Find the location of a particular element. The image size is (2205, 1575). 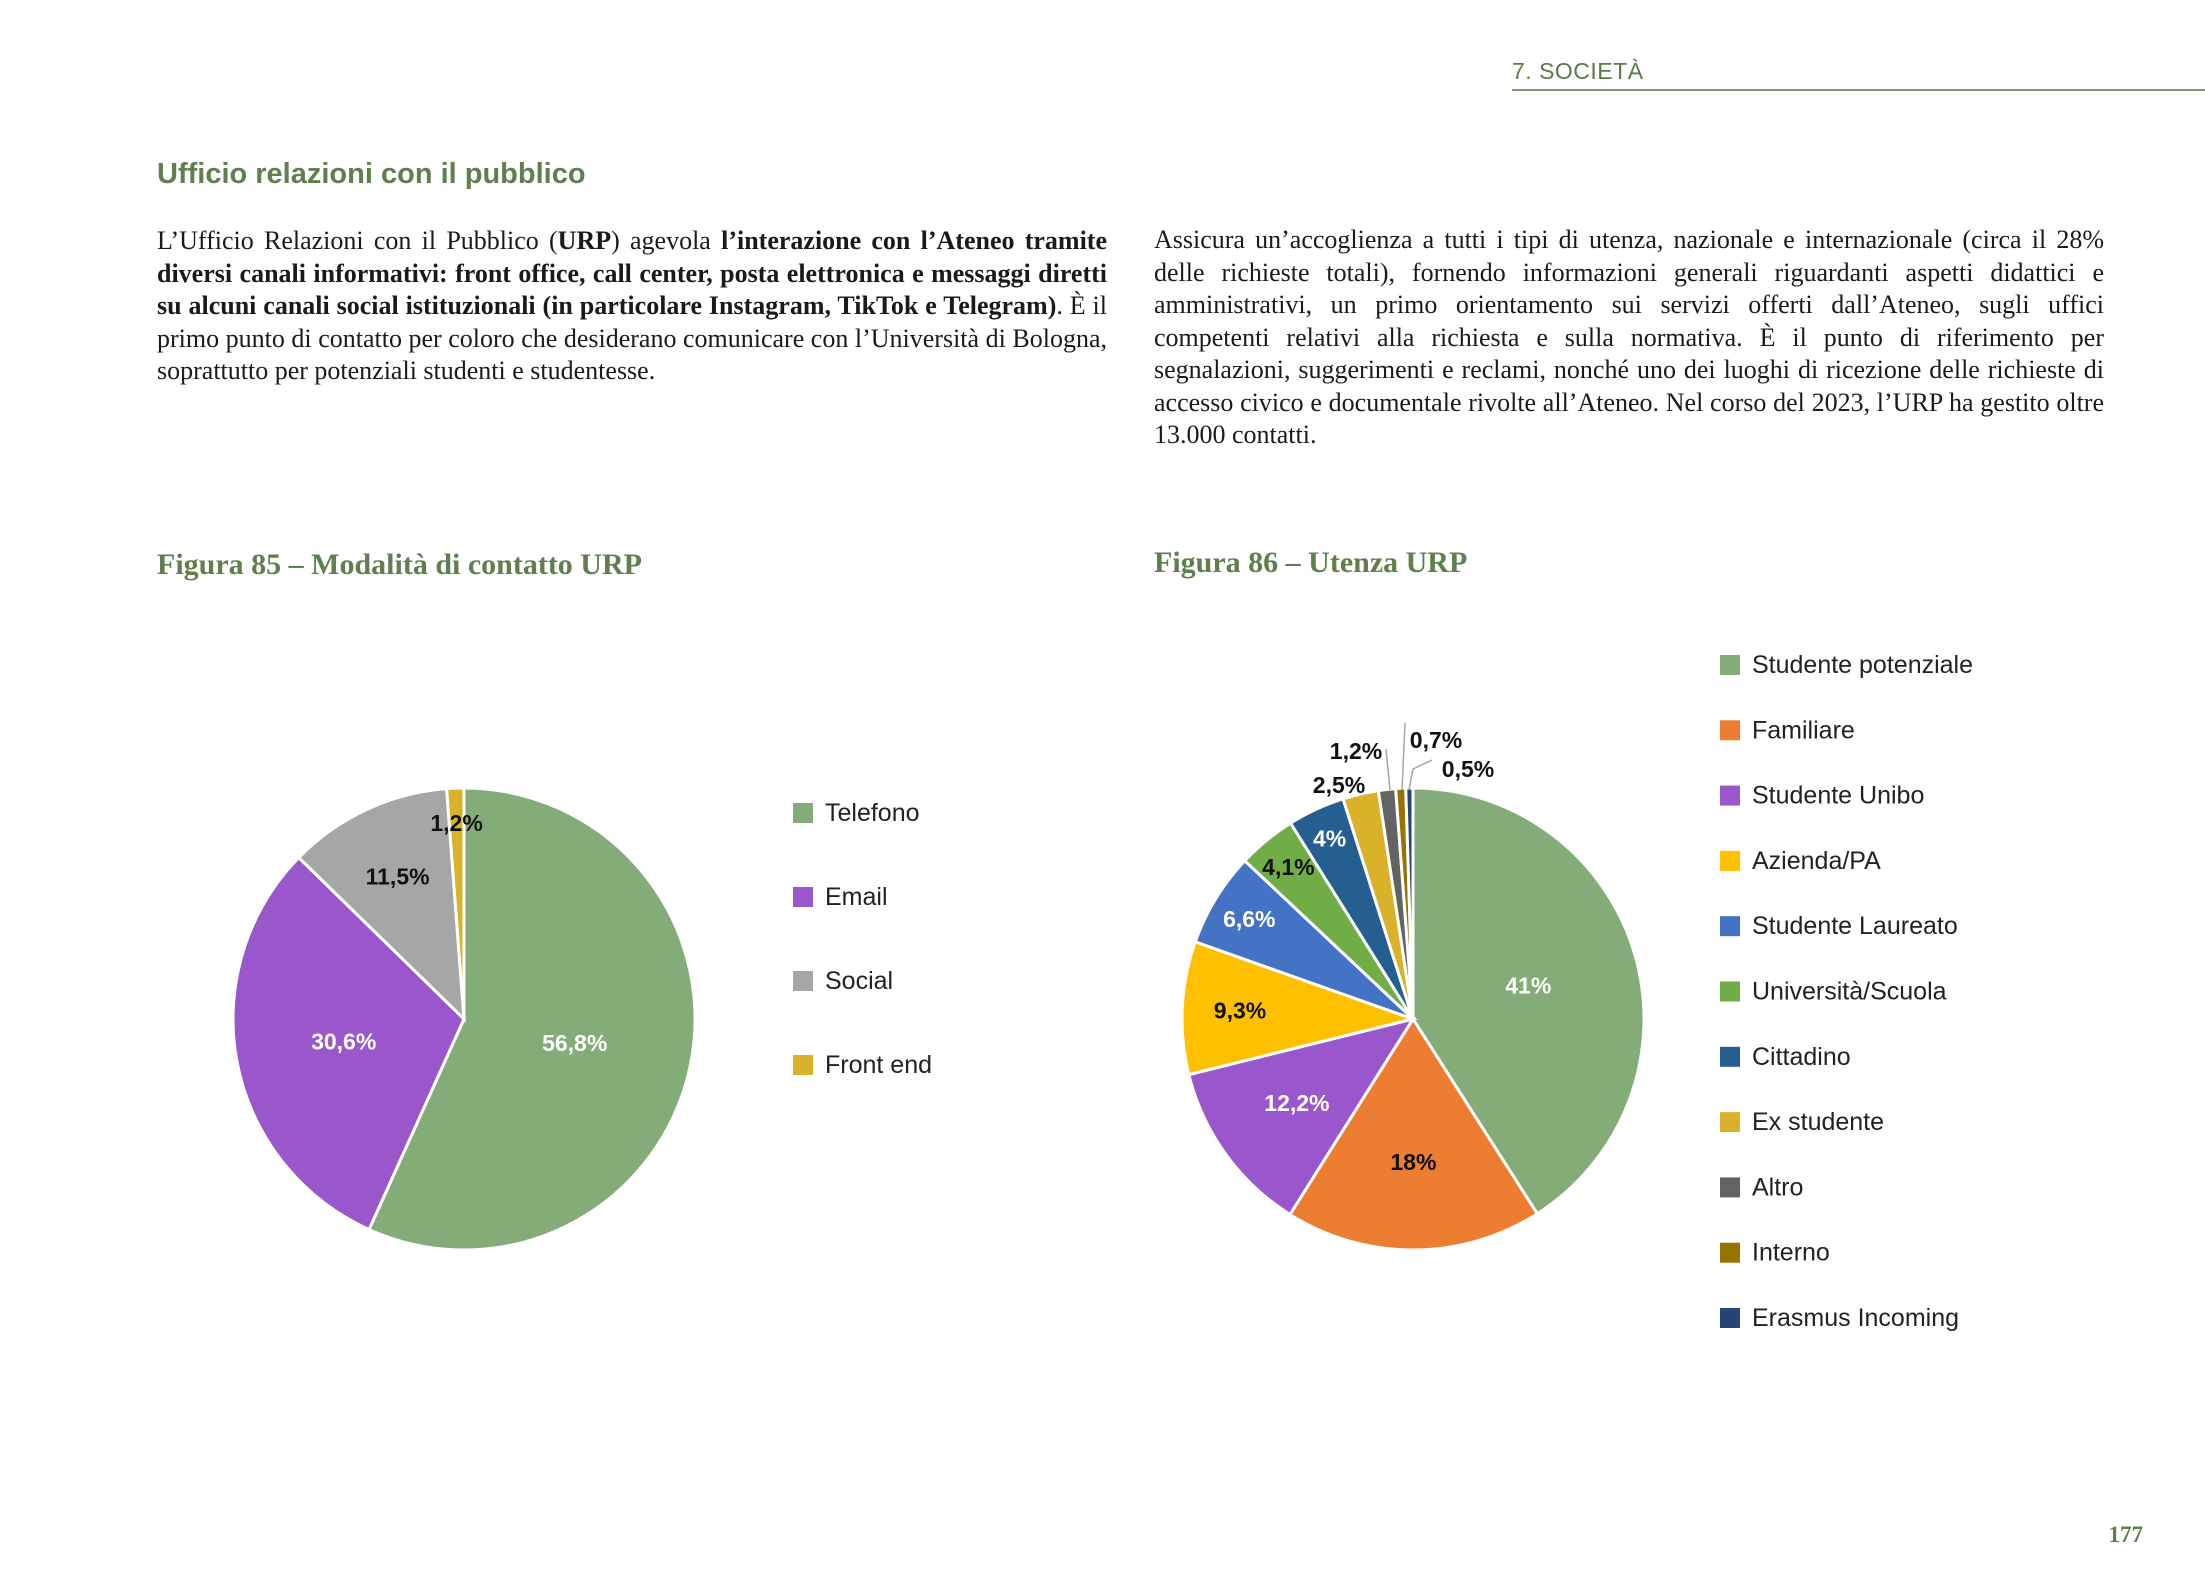

pie-slice-front-end is located at coordinates (455, 903).